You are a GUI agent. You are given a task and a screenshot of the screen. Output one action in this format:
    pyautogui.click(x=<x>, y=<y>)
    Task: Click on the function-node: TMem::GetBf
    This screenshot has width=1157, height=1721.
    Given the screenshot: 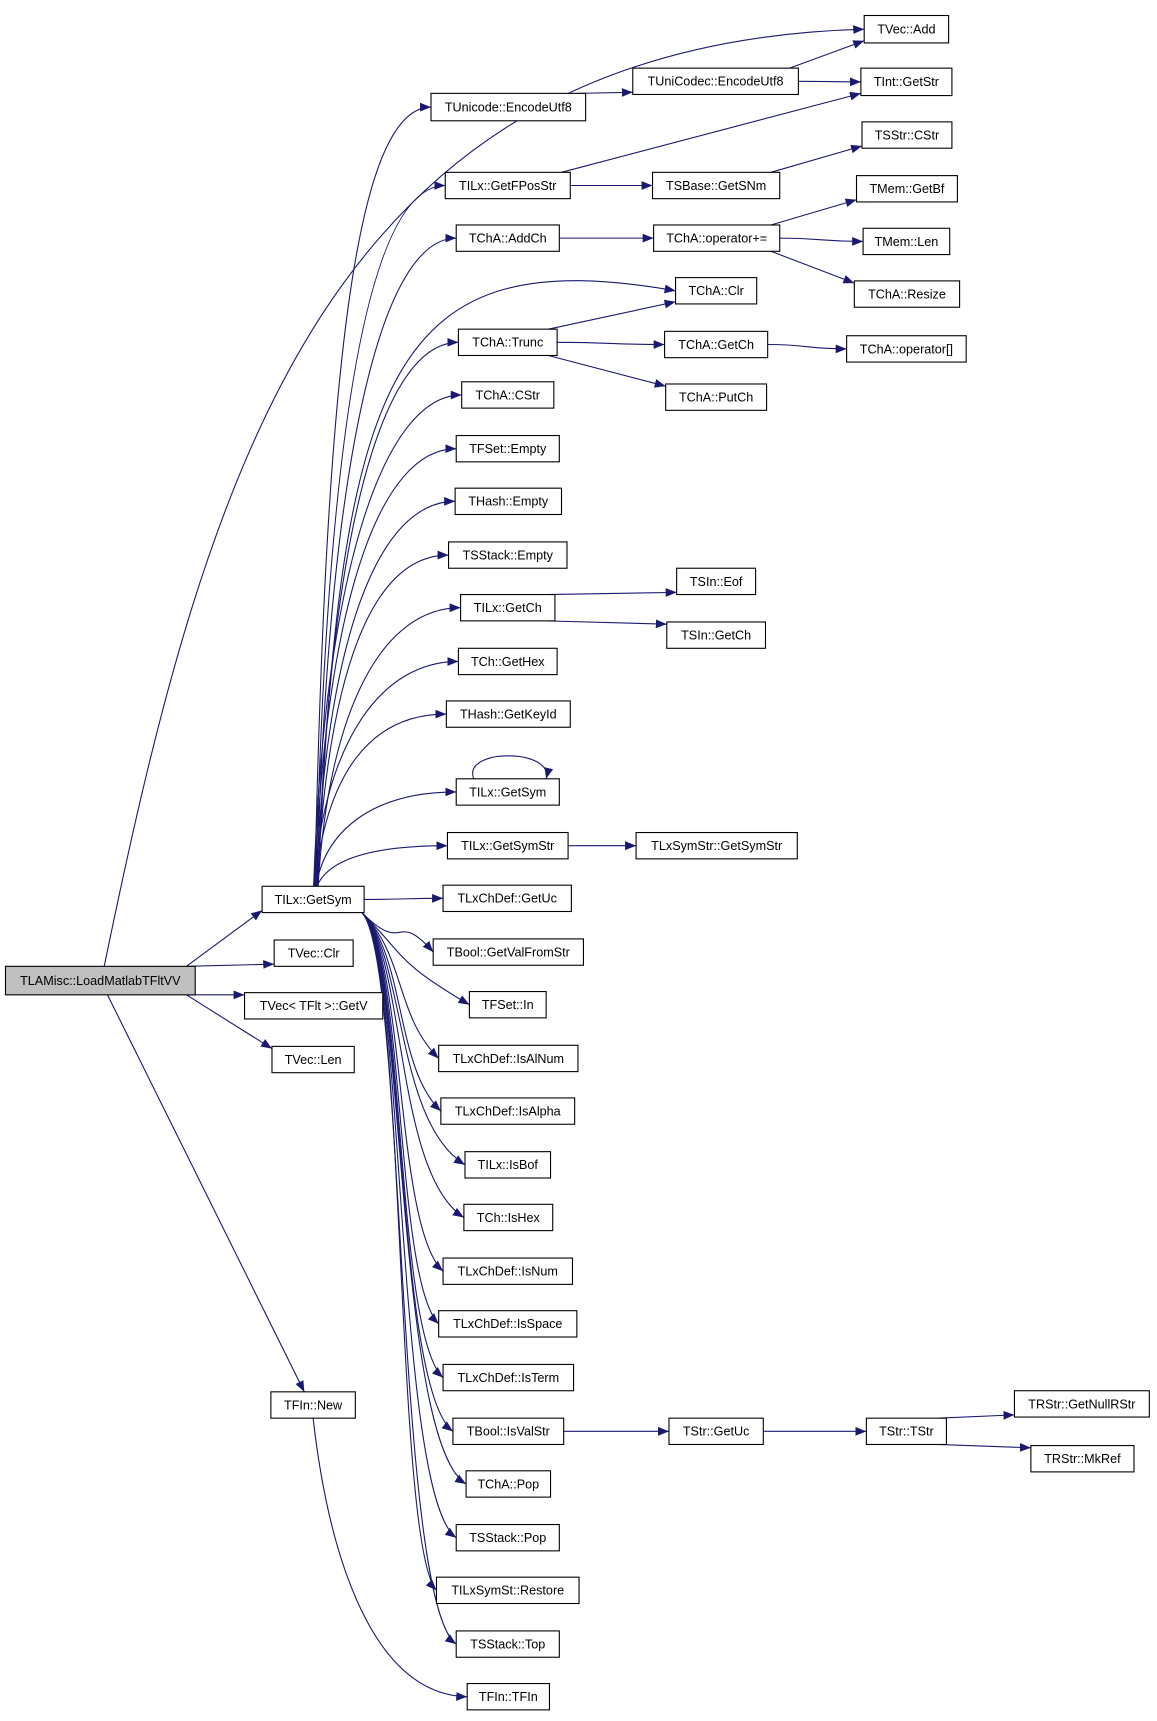 What is the action you would take?
    pyautogui.click(x=906, y=189)
    